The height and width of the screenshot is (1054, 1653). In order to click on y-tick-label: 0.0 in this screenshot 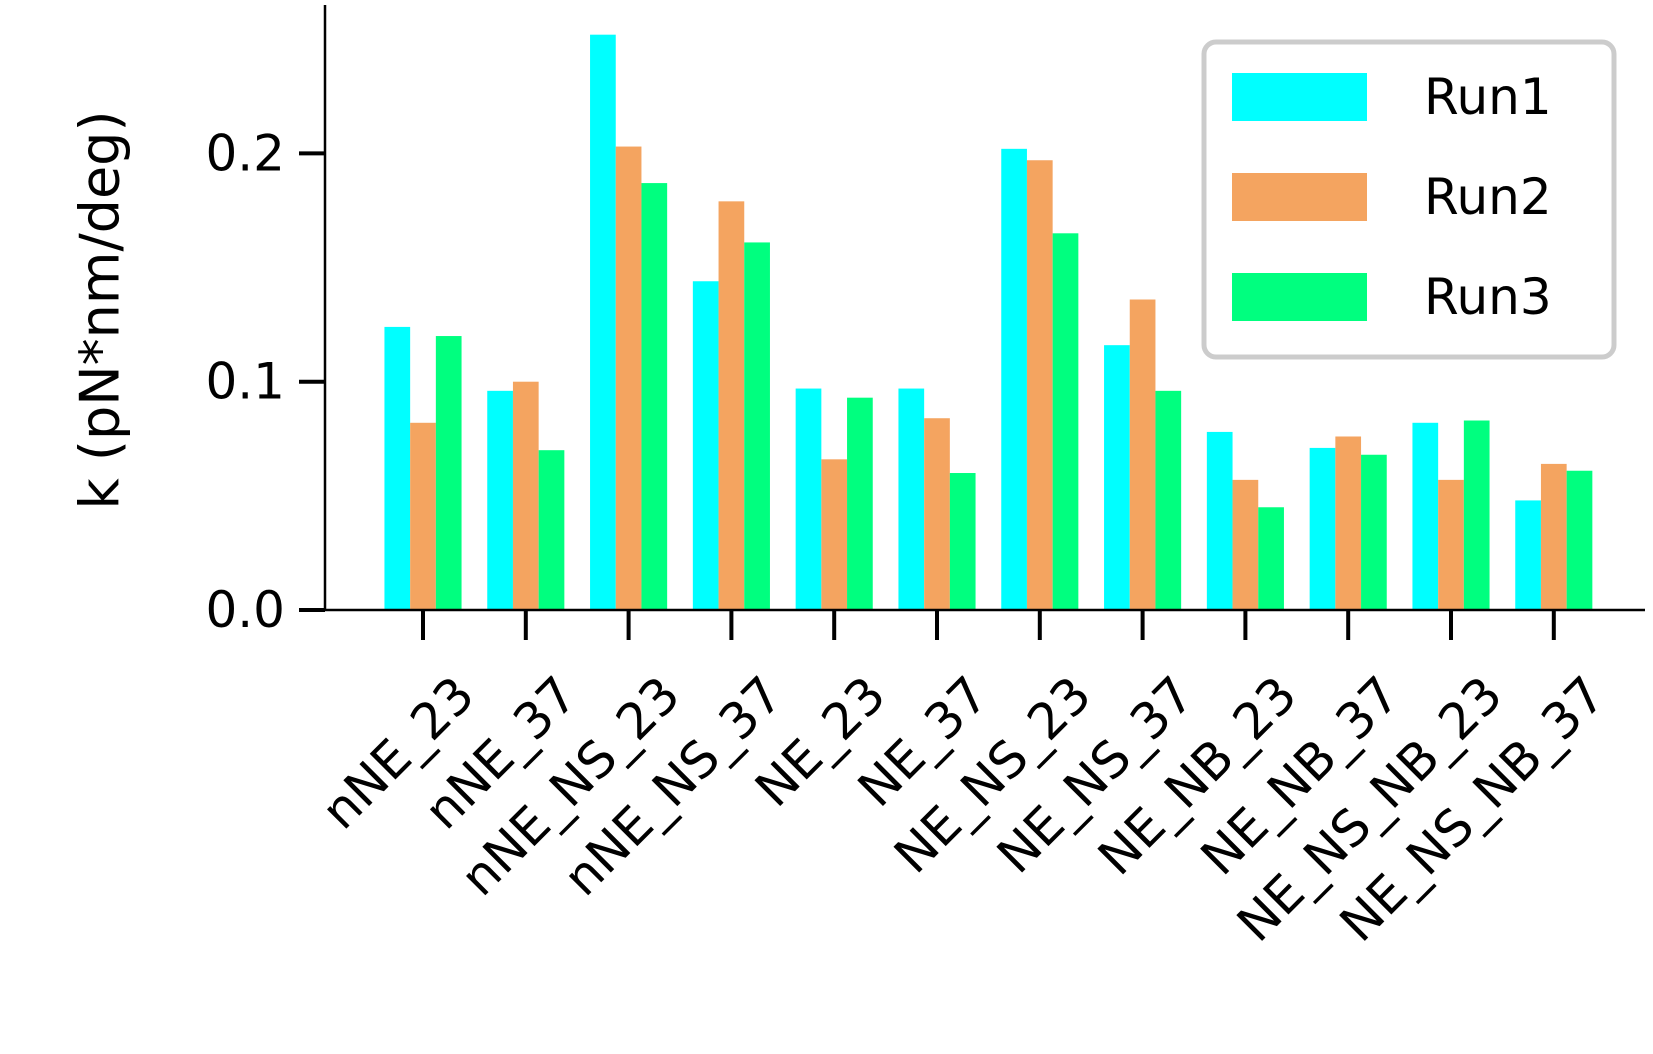, I will do `click(245, 610)`.